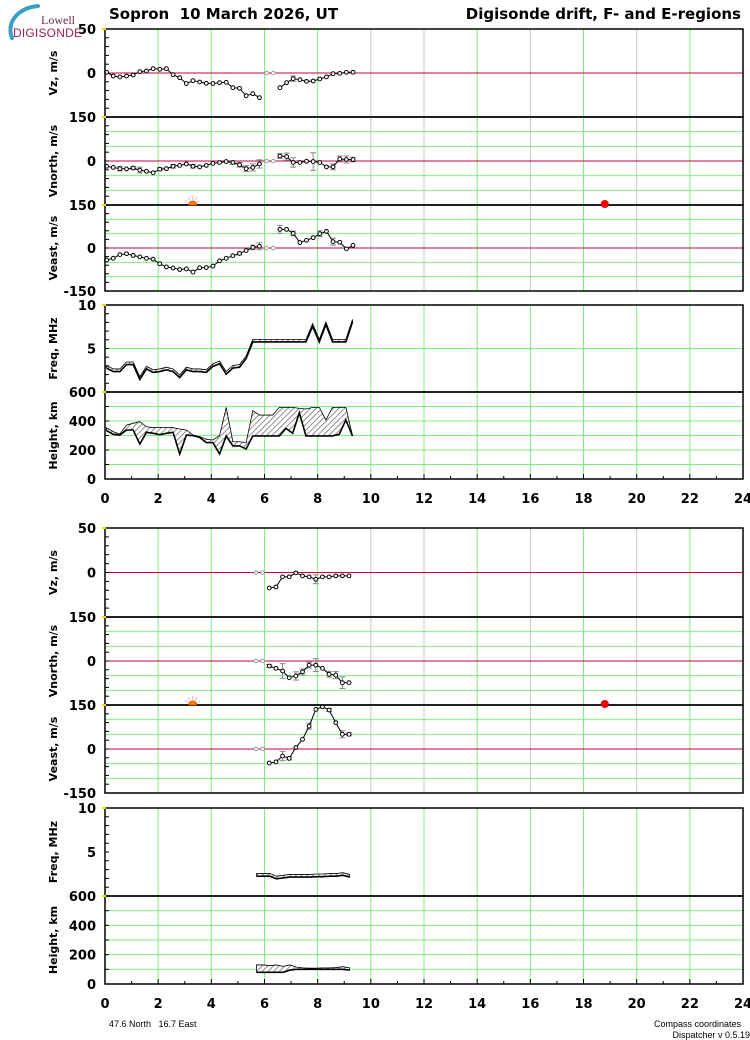 This screenshot has width=750, height=1040. What do you see at coordinates (317, 1004) in the screenshot?
I see `x-tick-label: 8` at bounding box center [317, 1004].